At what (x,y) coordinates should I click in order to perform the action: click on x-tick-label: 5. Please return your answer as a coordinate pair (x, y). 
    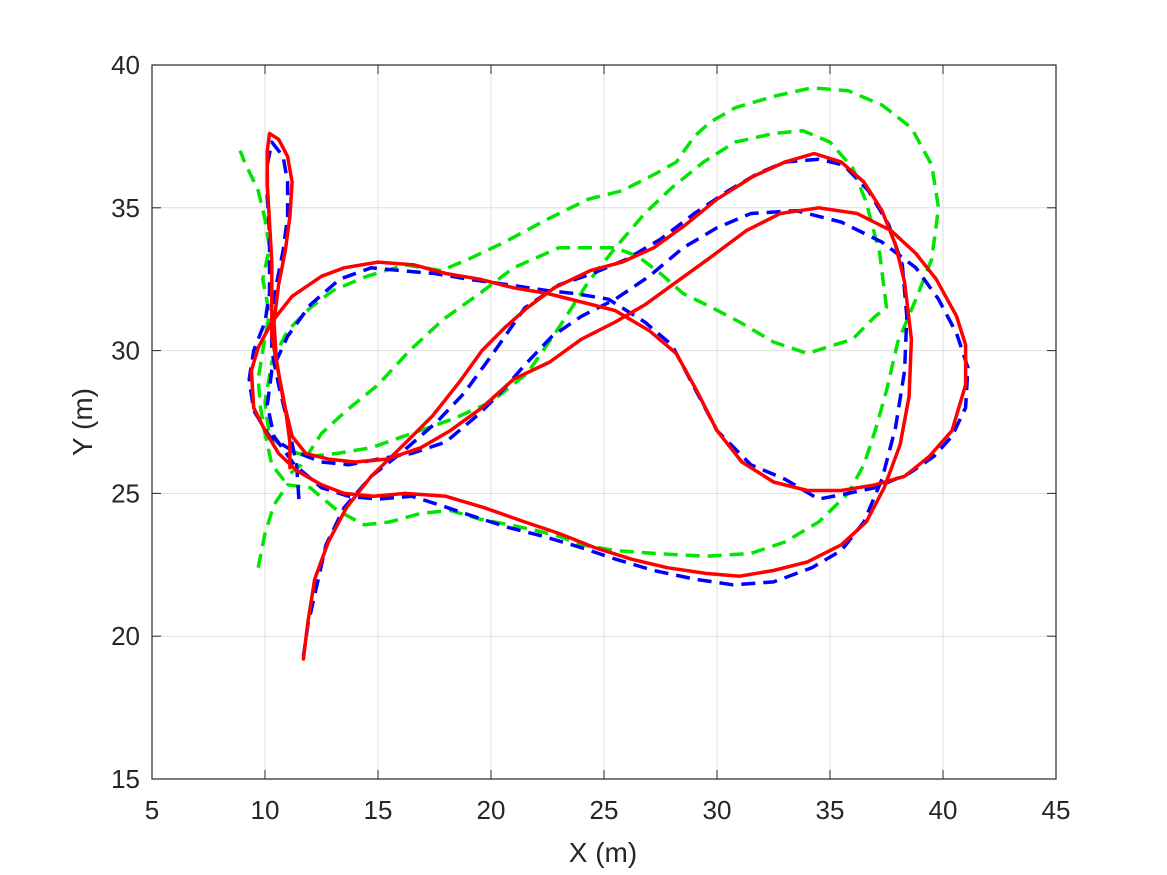
    Looking at the image, I should click on (152, 810).